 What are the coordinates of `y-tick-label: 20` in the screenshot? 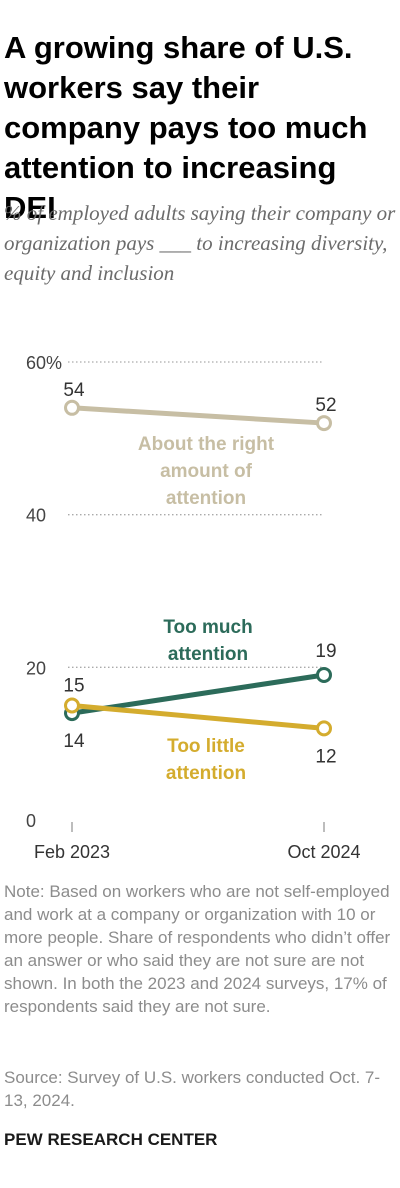 It's located at (36, 668).